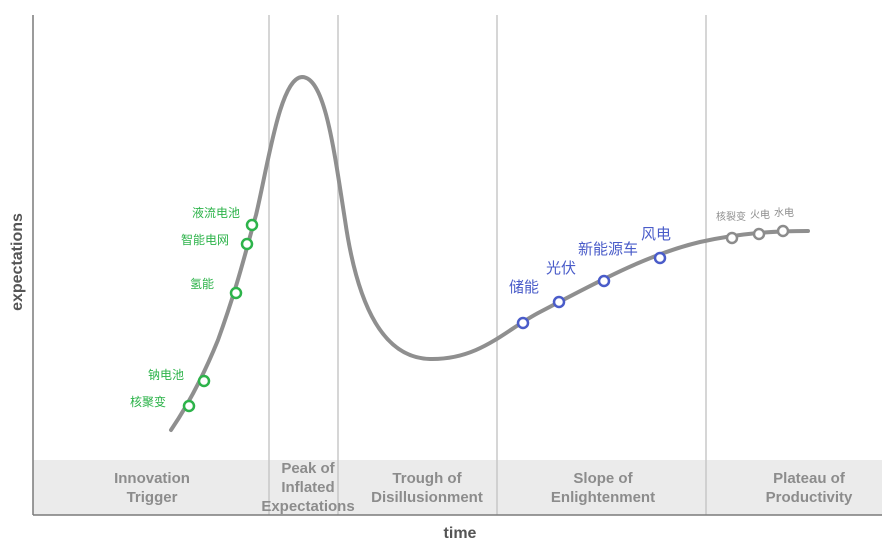  I want to click on phase-band, so click(457, 487).